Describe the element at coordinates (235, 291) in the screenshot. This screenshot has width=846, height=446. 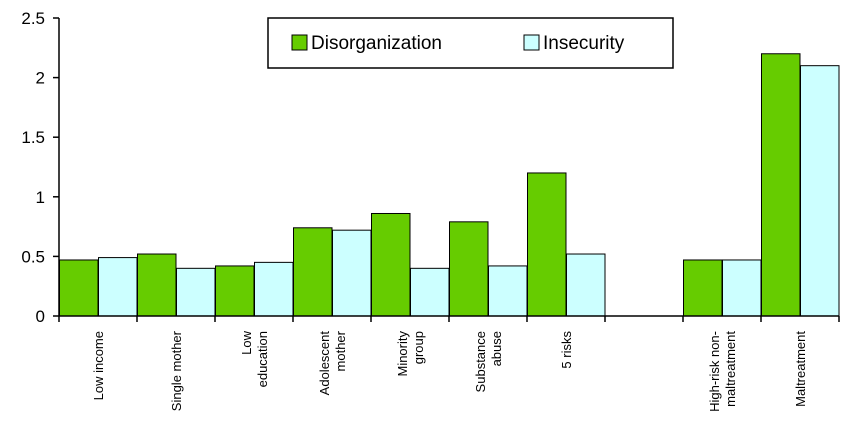
I see `bar-disorganization-low-education` at that location.